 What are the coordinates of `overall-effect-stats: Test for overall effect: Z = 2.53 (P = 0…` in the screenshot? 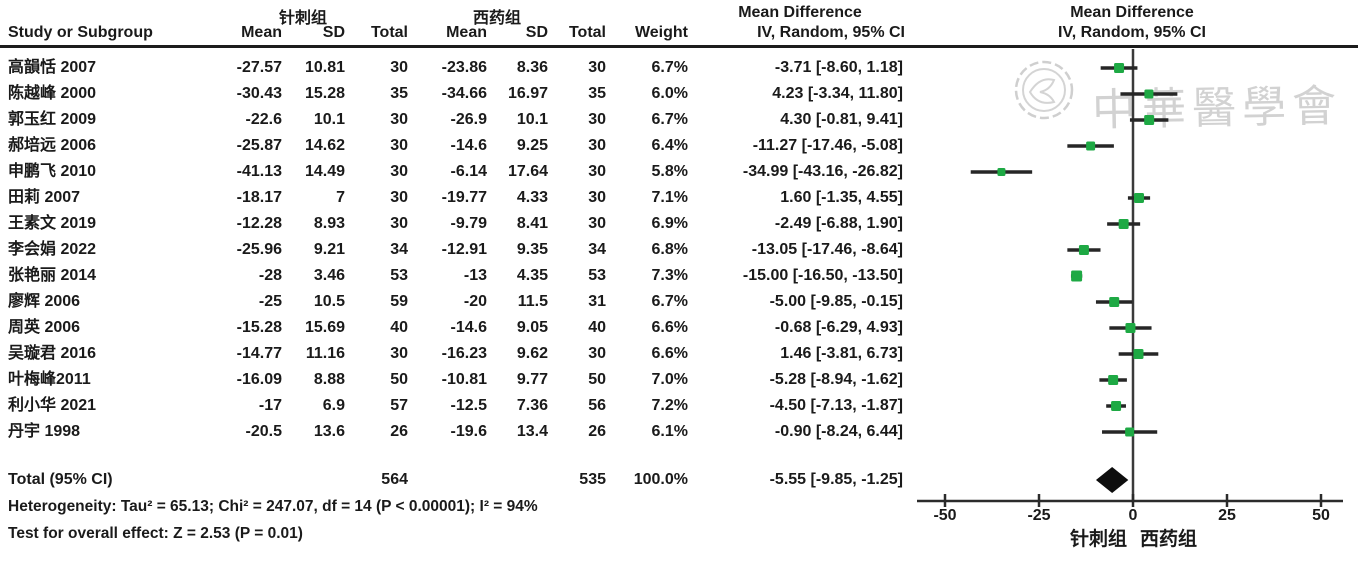 It's located at (155, 533).